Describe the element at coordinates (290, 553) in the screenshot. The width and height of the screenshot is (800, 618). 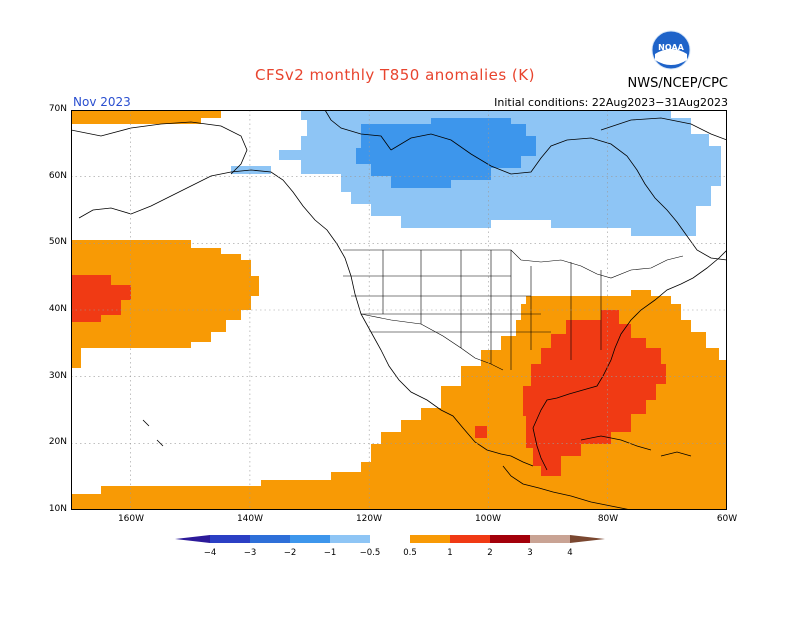
I see `colorbar-tick-label: −2` at that location.